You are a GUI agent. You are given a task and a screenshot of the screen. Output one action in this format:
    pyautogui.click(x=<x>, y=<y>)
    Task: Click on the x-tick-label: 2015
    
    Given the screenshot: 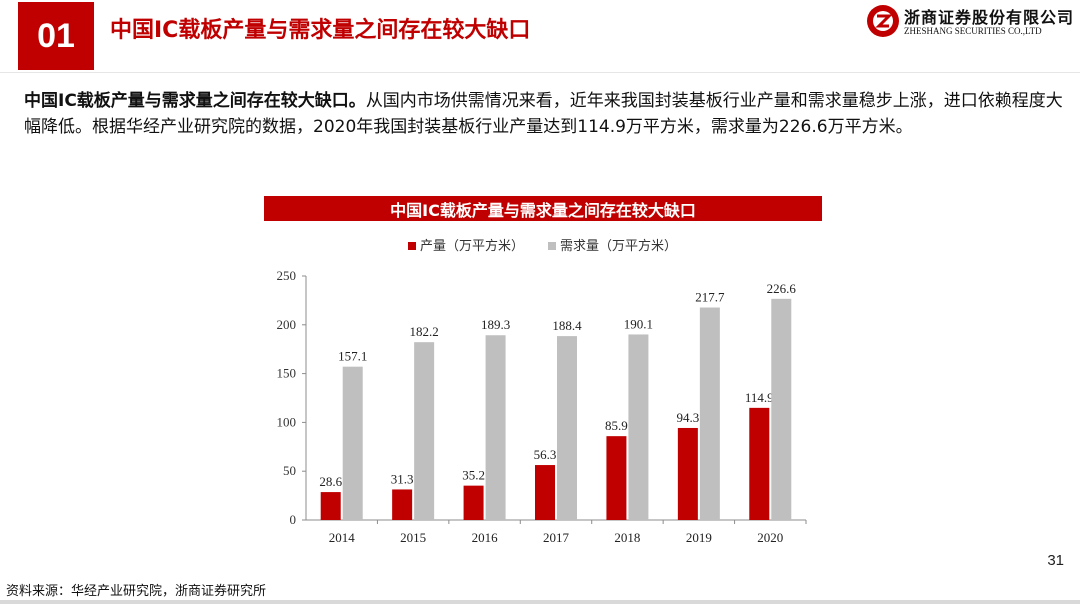 What is the action you would take?
    pyautogui.click(x=413, y=537)
    